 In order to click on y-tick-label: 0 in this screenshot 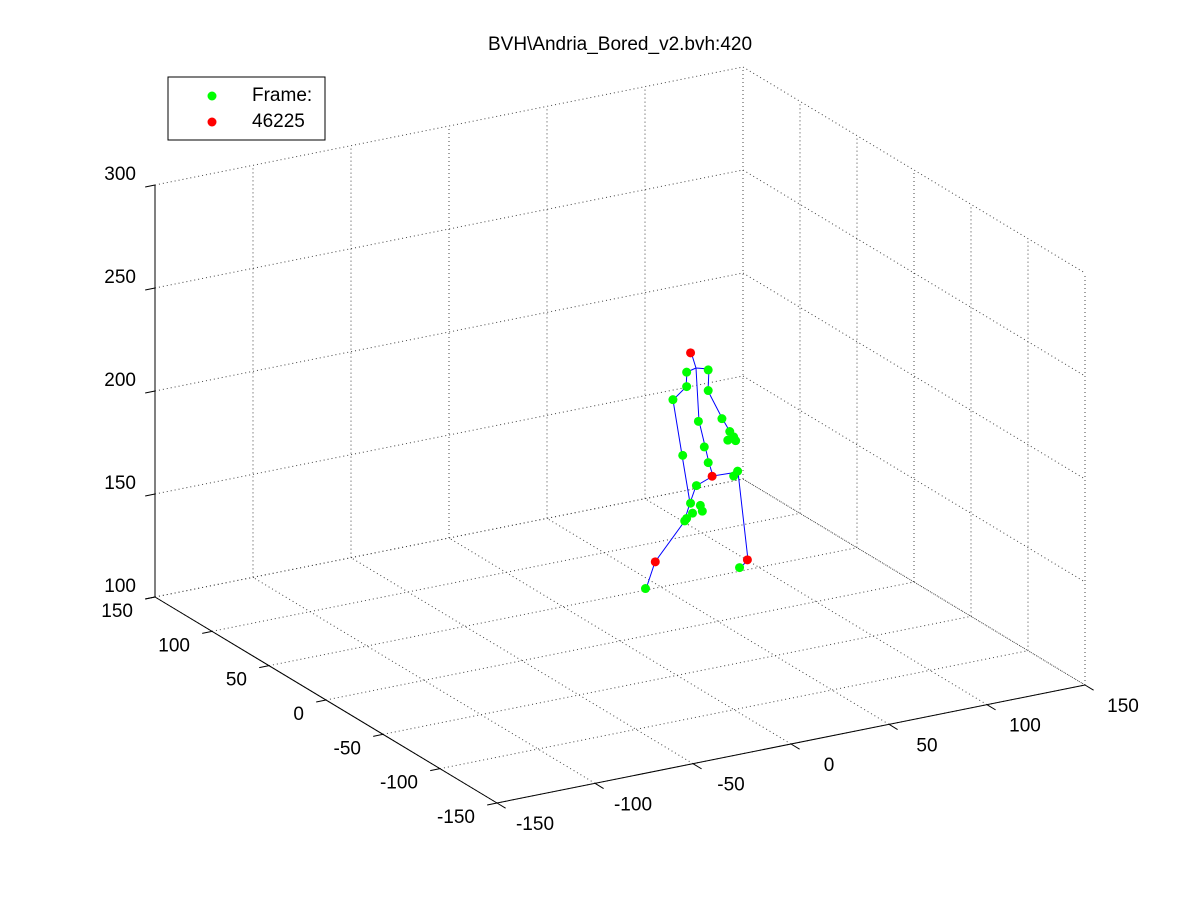, I will do `click(298, 714)`.